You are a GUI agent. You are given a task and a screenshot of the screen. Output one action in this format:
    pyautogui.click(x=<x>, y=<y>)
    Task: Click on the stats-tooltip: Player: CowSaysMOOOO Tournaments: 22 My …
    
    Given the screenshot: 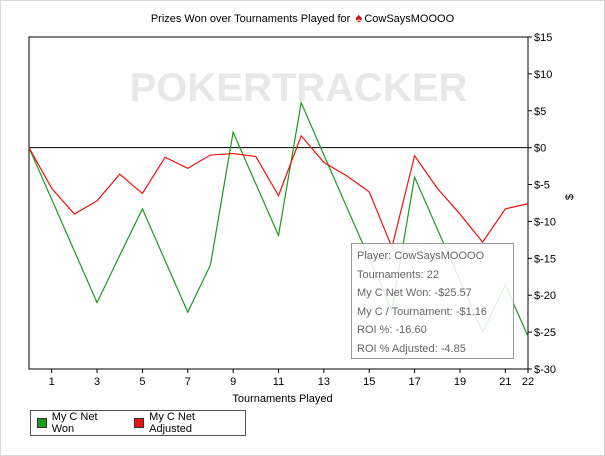 What is the action you would take?
    pyautogui.click(x=432, y=301)
    